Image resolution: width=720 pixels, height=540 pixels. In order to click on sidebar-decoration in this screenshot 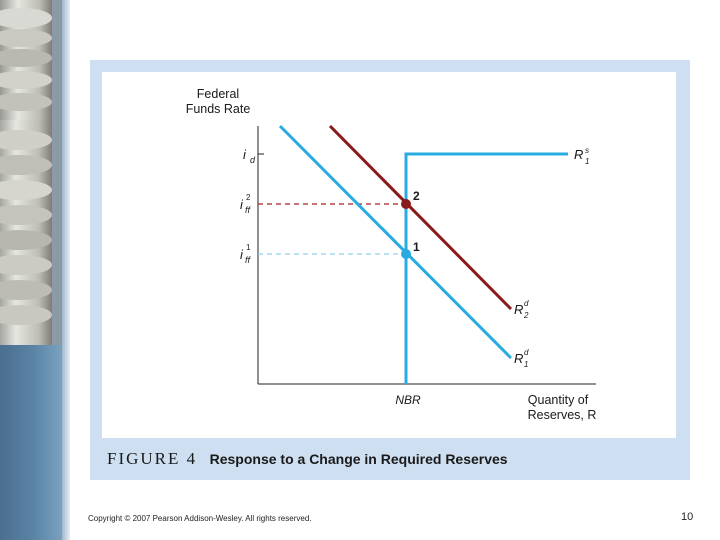, I will do `click(31, 270)`.